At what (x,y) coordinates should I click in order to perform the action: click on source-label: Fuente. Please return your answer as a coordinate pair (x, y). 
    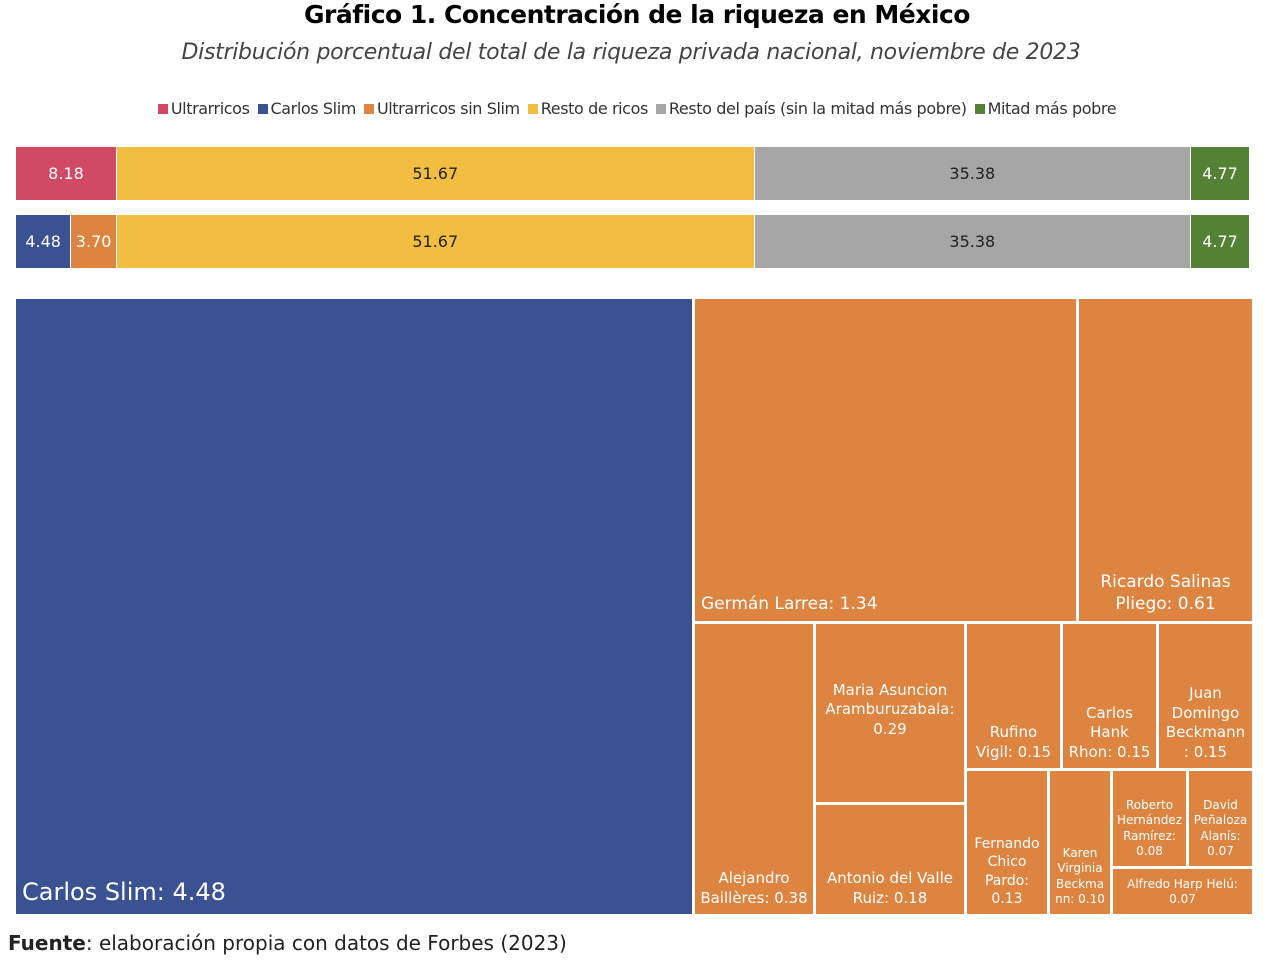
    Looking at the image, I should click on (47, 943).